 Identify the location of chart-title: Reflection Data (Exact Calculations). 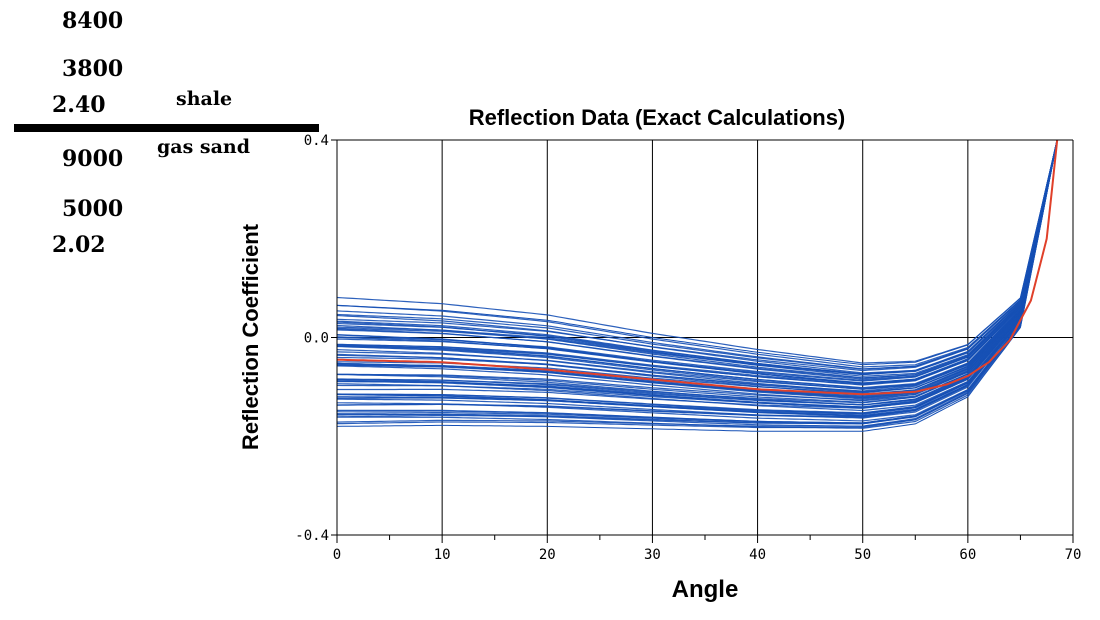
(657, 117).